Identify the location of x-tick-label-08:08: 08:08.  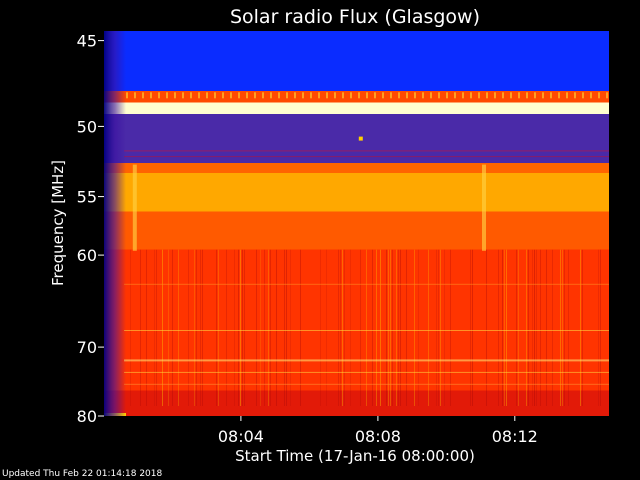
(378, 436).